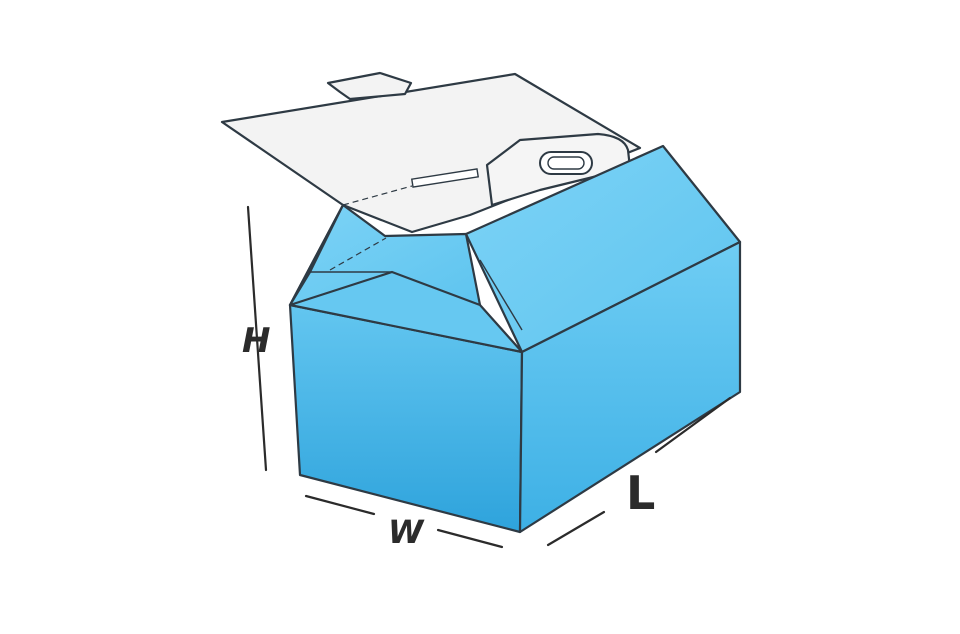 The width and height of the screenshot is (960, 634). What do you see at coordinates (406, 532) in the screenshot?
I see `width-label: W` at bounding box center [406, 532].